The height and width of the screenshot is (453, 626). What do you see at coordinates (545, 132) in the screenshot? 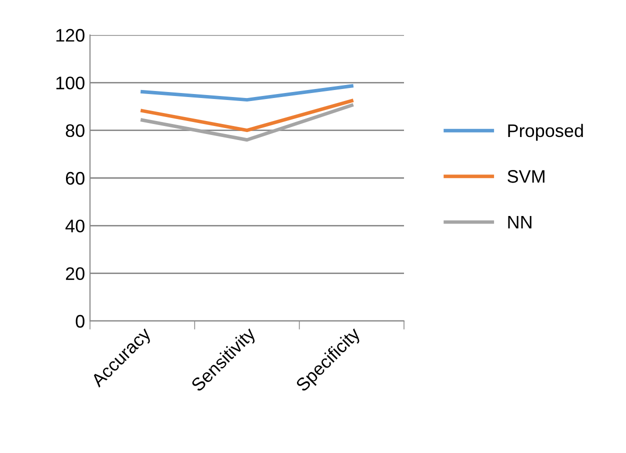
I see `legend-label: Proposed` at bounding box center [545, 132].